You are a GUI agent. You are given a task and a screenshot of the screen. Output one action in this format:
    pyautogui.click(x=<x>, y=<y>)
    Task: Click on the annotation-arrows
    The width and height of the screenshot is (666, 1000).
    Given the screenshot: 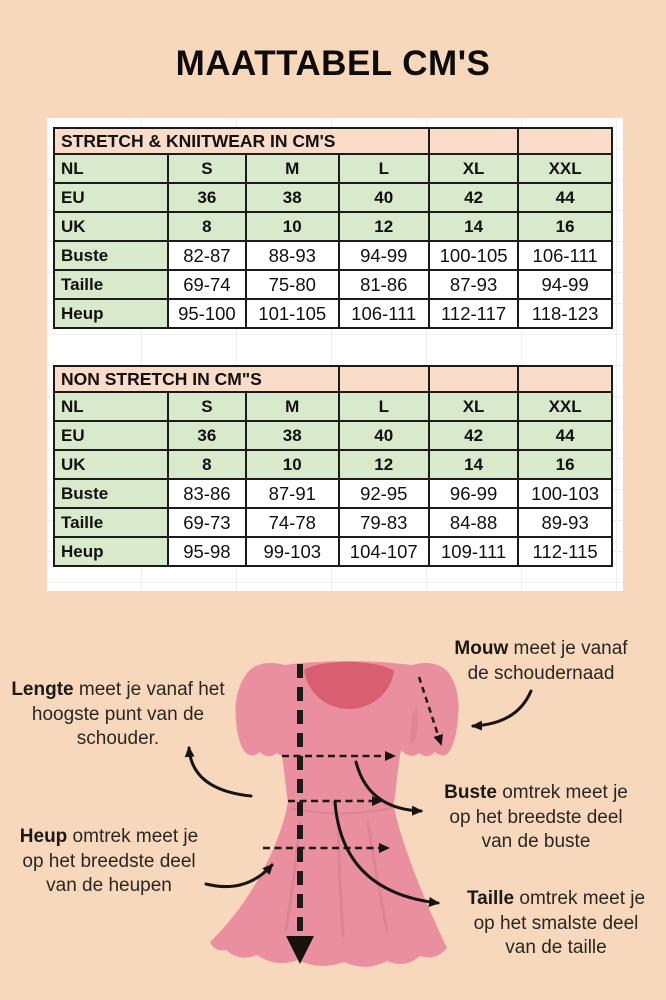 What is the action you would take?
    pyautogui.click(x=358, y=798)
    